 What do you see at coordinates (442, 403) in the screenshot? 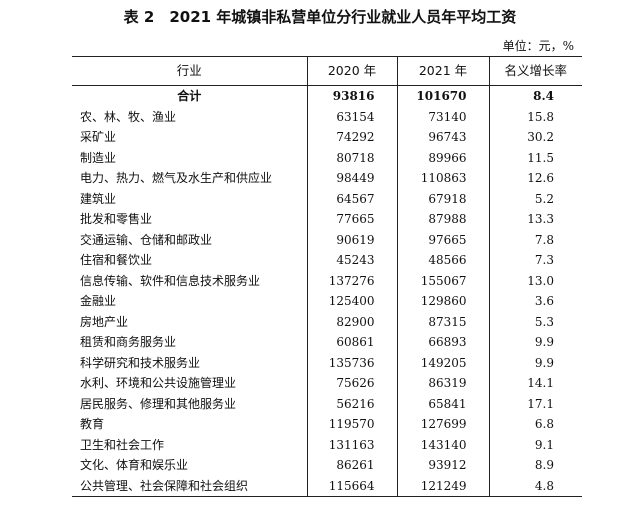
I see `value-2021-cell: 65841` at bounding box center [442, 403].